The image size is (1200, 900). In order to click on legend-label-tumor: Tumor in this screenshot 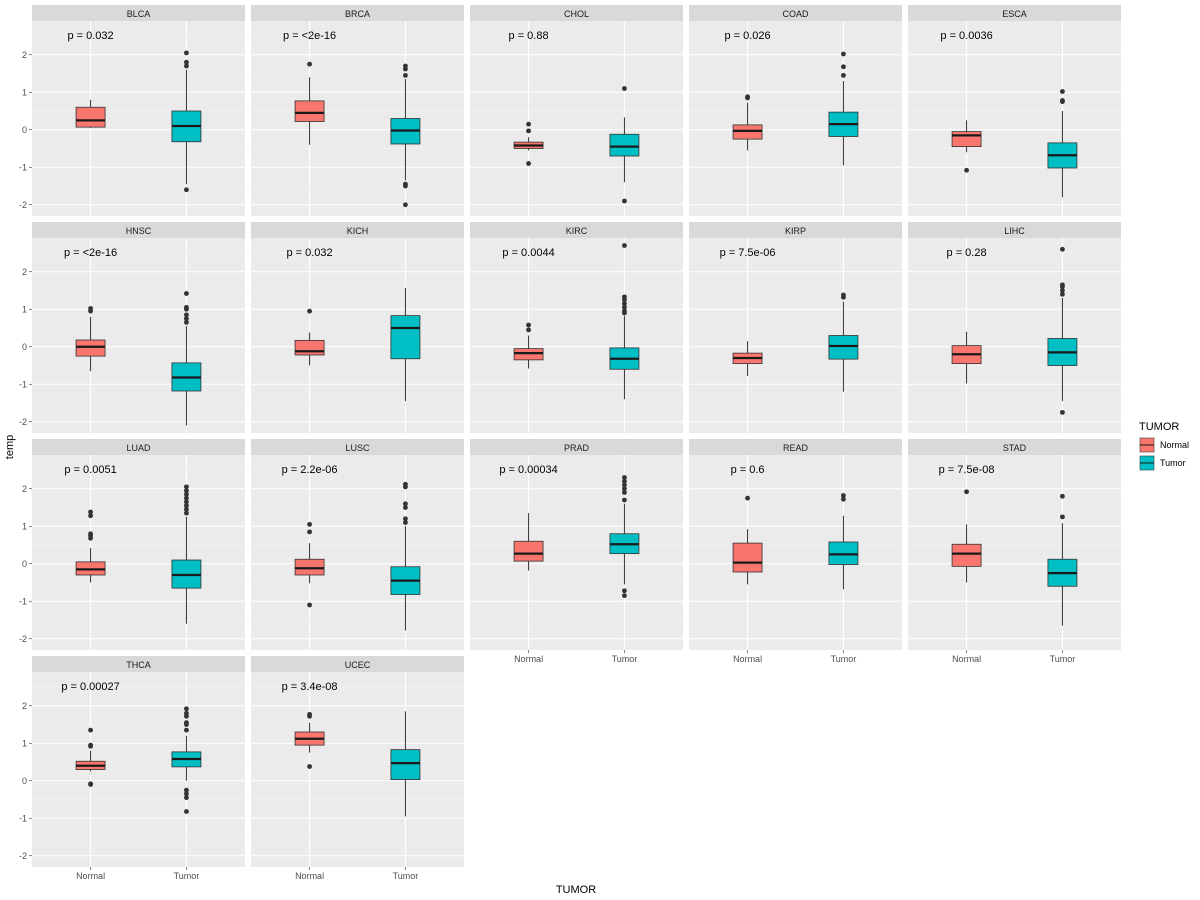, I will do `click(1173, 463)`.